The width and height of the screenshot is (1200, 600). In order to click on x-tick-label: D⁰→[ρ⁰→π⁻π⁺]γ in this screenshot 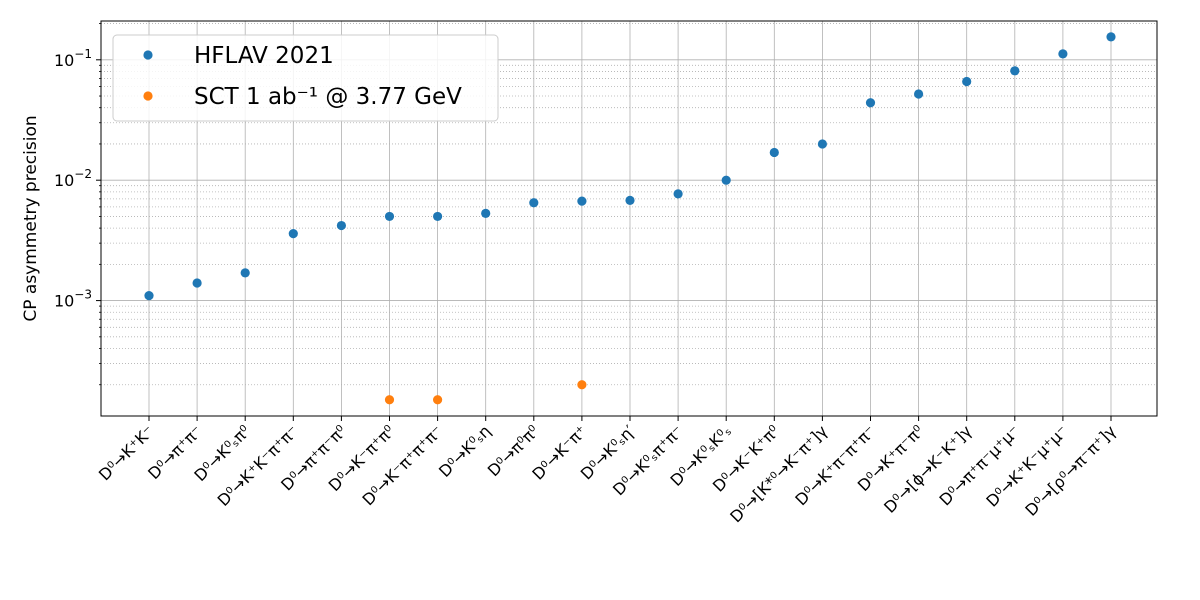, I will do `click(1070, 470)`.